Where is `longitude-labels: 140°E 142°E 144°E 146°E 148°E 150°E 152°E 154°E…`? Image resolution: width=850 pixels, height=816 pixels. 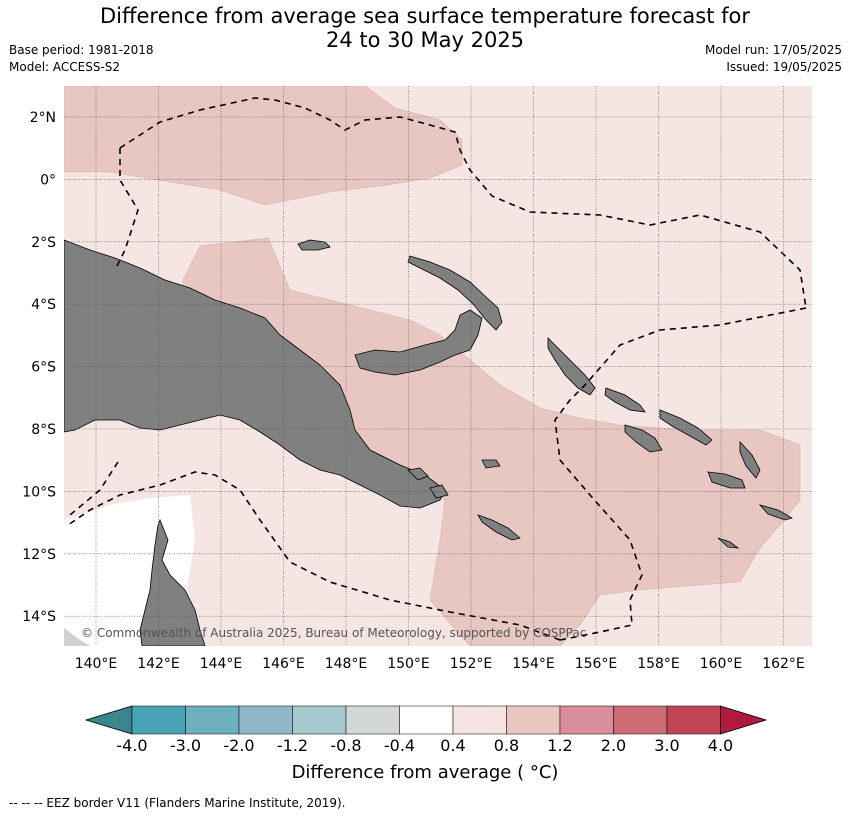
longitude-labels: 140°E 142°E 144°E 146°E 148°E 150°E 152°E 154°E… is located at coordinates (440, 664).